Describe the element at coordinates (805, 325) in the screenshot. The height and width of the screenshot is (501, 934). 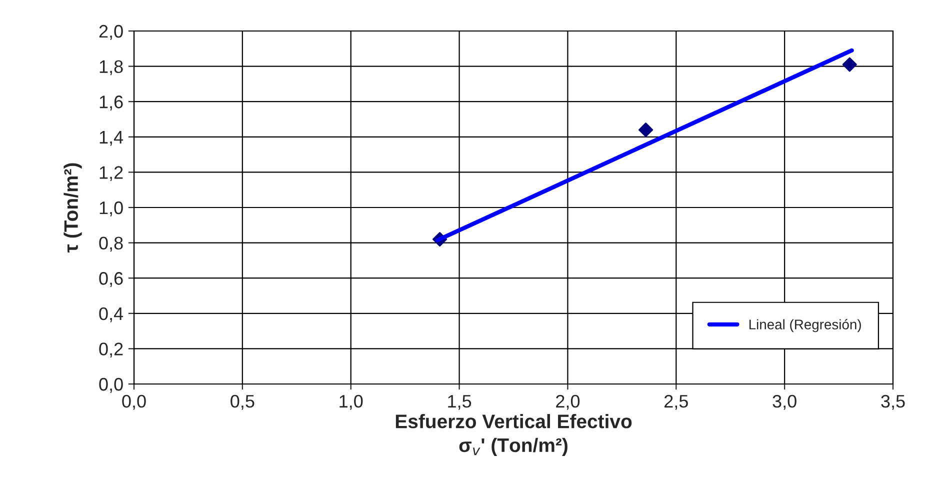
I see `legend-label: Lineal (Regresión)` at that location.